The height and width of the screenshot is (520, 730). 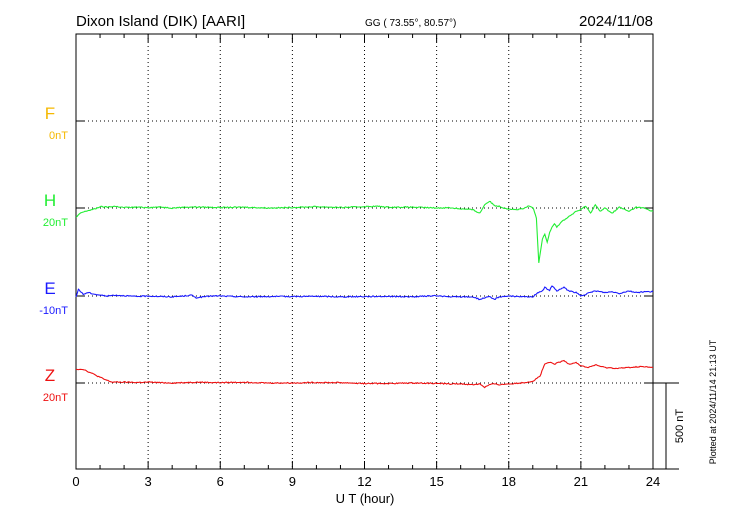 What do you see at coordinates (436, 481) in the screenshot?
I see `x-tick-label: 15` at bounding box center [436, 481].